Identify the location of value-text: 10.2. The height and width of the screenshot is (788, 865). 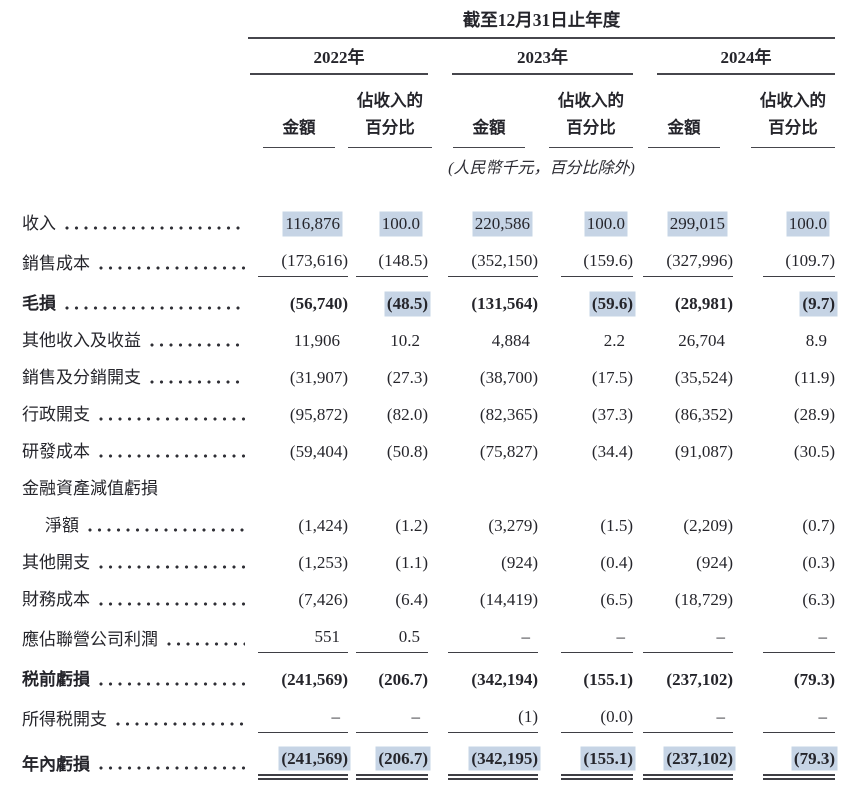
(405, 341).